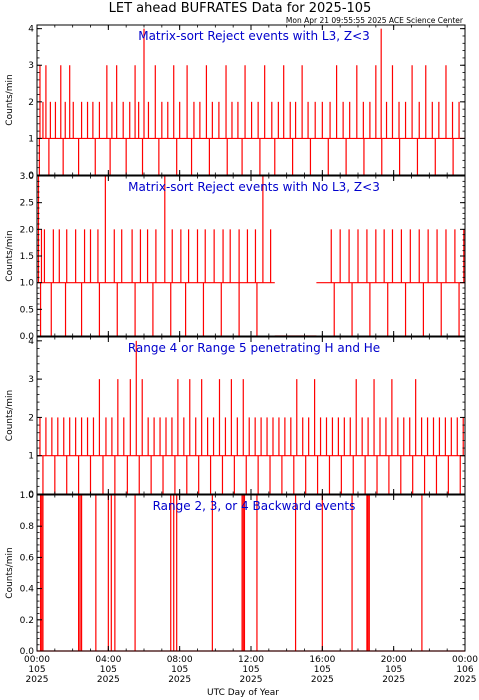  Describe the element at coordinates (27, 590) in the screenshot. I see `y-tick-label: 0.4` at that location.